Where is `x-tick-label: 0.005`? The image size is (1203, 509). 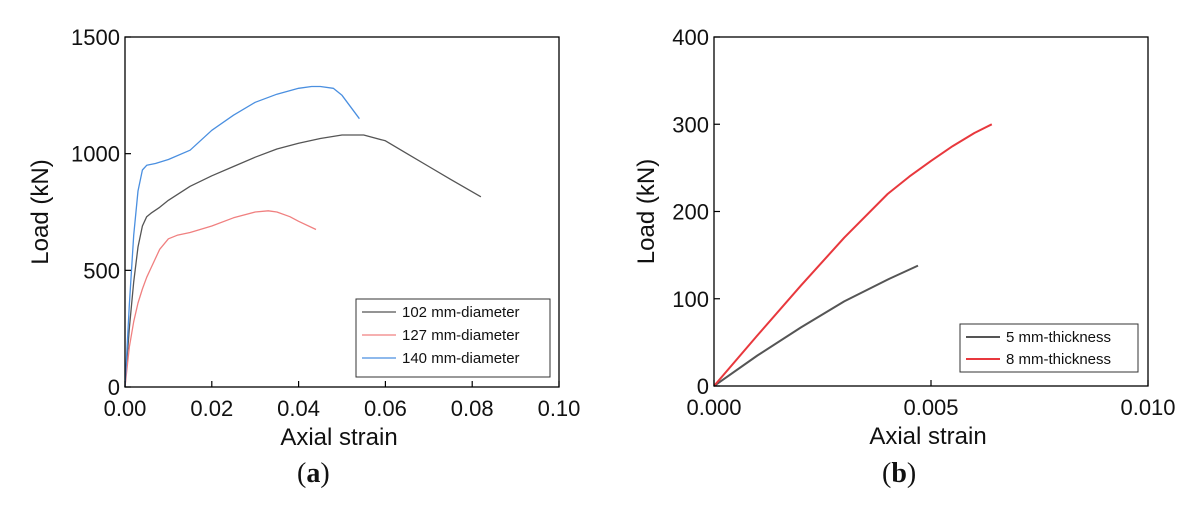 x-tick-label: 0.005 is located at coordinates (930, 407).